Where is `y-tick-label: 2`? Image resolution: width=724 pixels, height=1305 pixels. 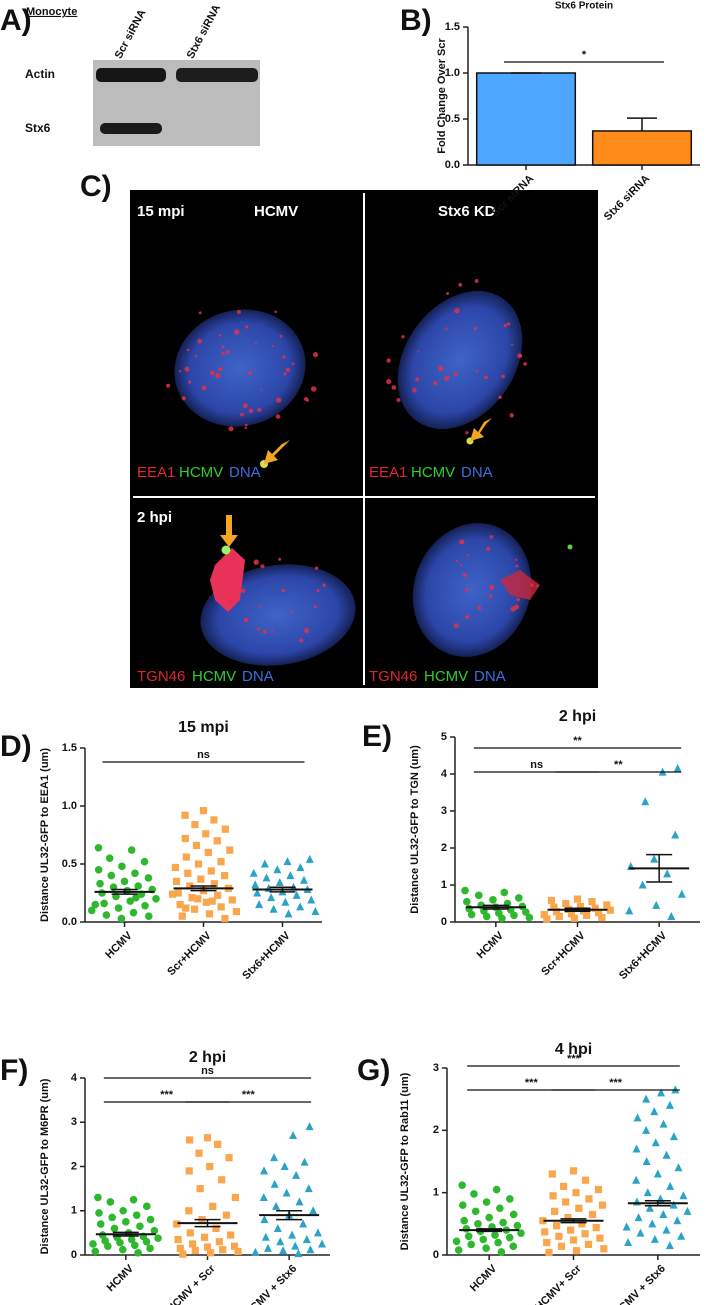
y-tick-label: 2 is located at coordinates (74, 1166).